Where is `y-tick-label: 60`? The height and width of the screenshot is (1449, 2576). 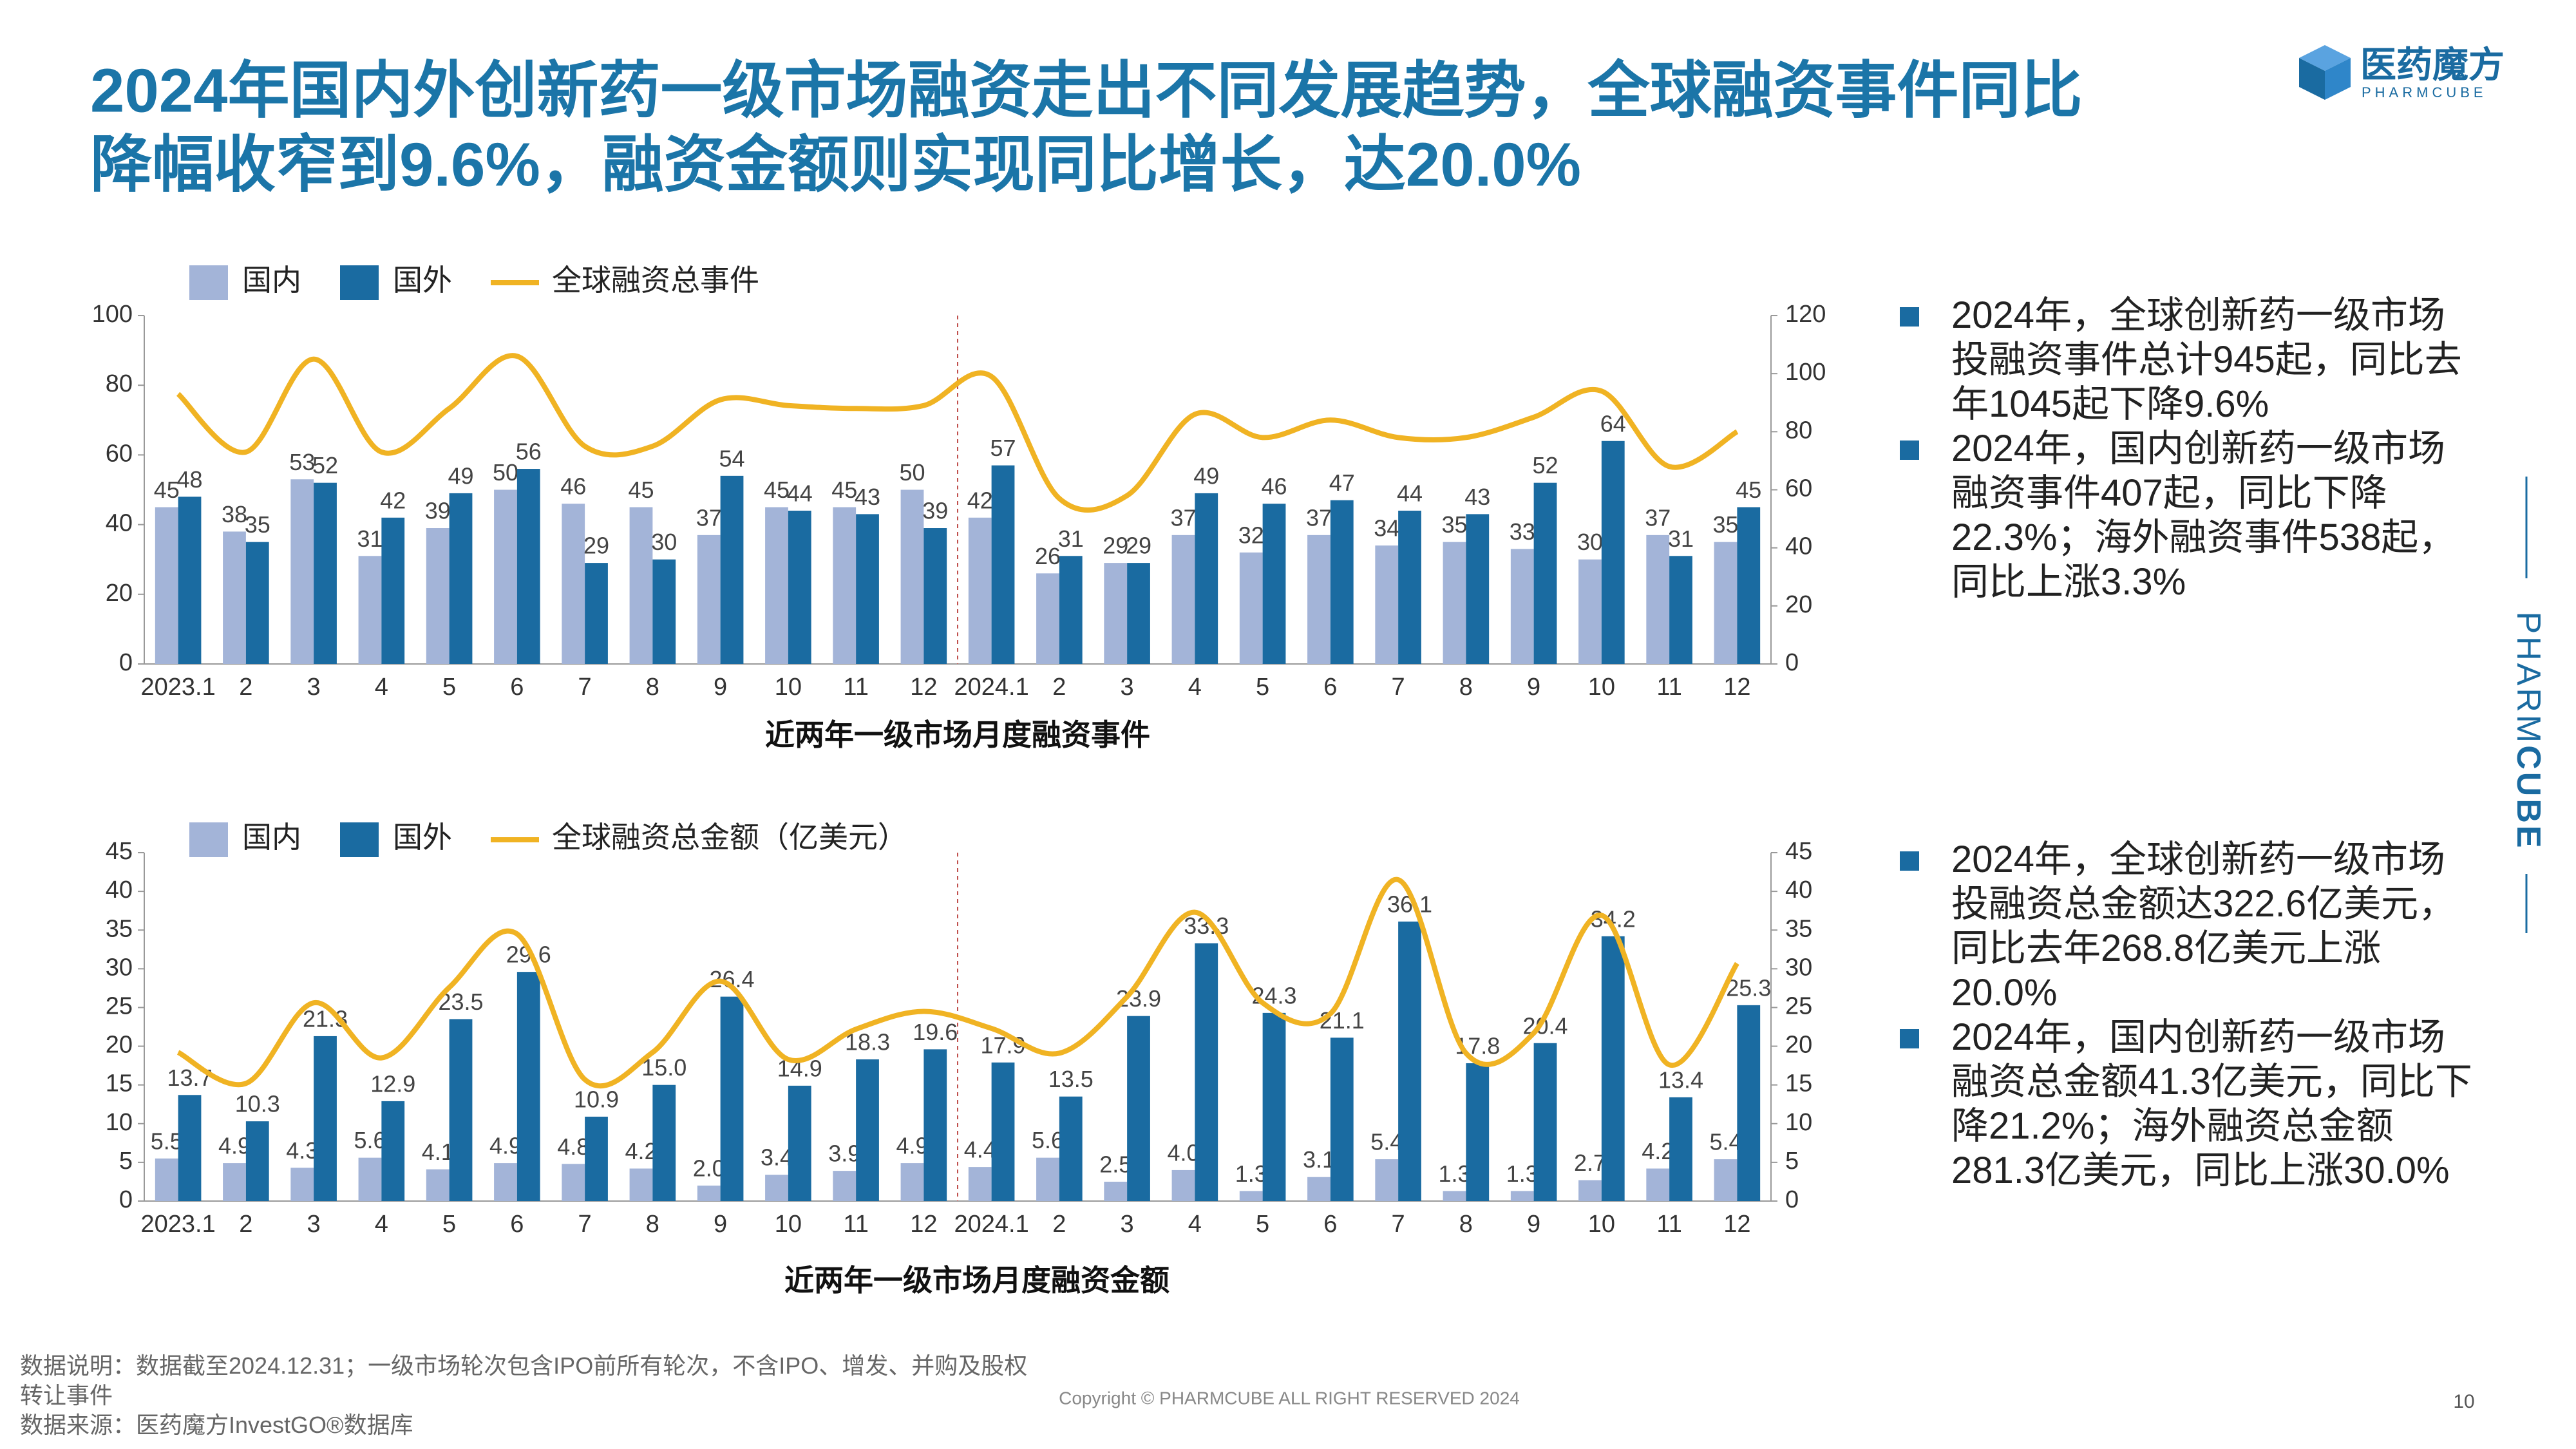 y-tick-label: 60 is located at coordinates (120, 453).